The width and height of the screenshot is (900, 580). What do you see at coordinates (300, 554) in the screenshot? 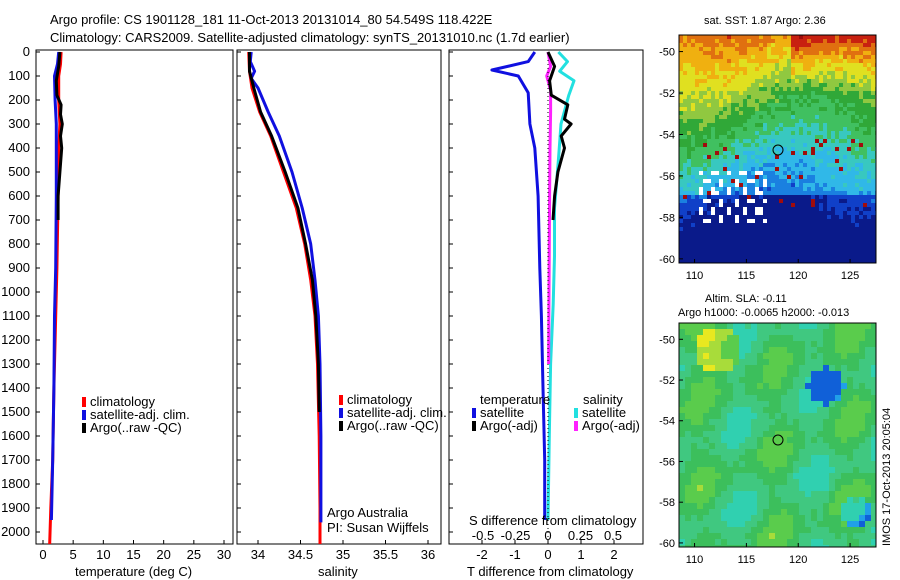
I see `x-tick-label: 34.5` at bounding box center [300, 554].